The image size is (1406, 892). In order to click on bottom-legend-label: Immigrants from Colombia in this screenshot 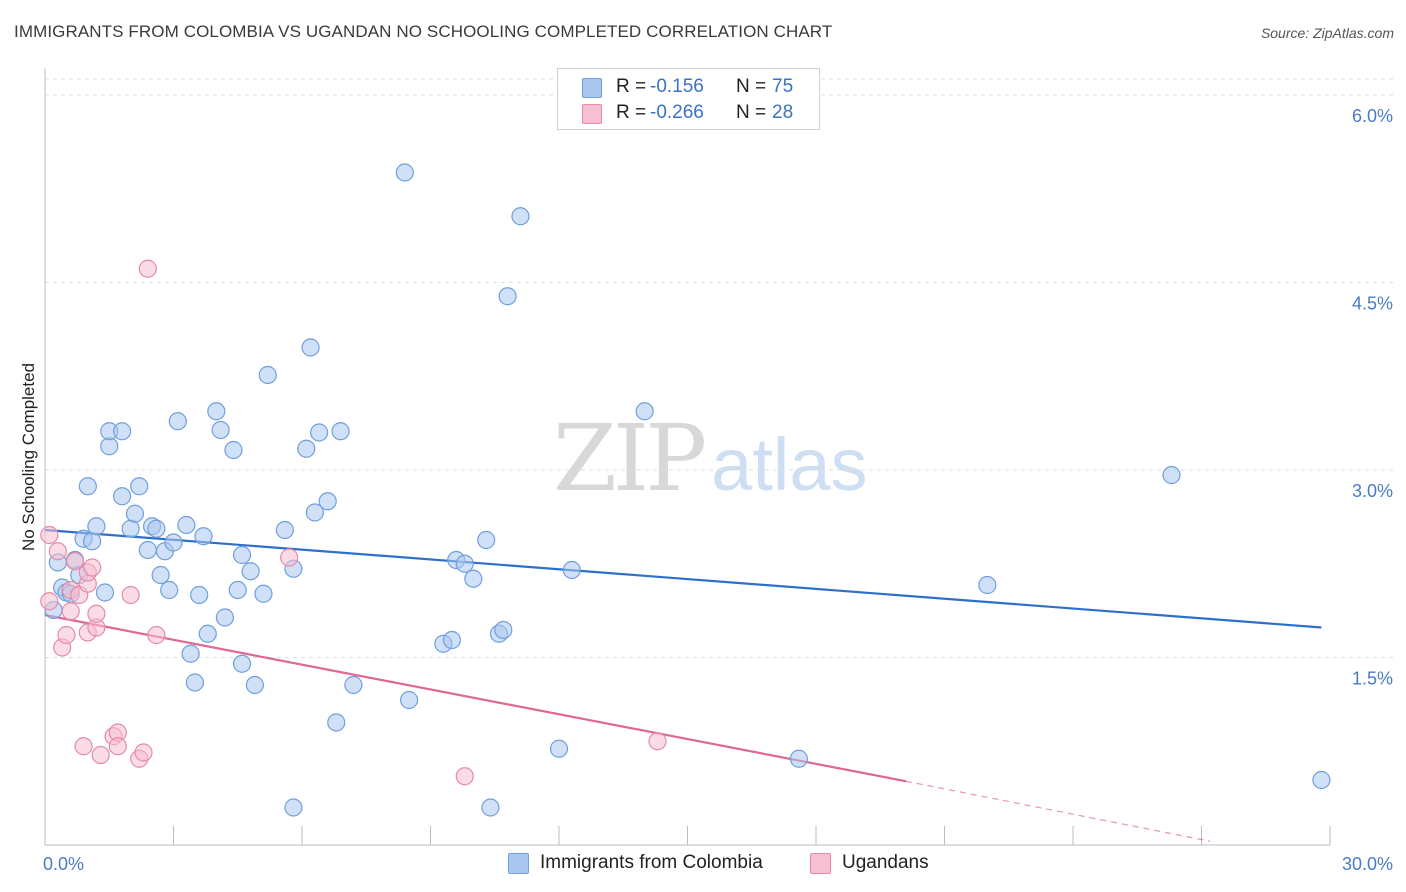, I will do `click(651, 862)`.